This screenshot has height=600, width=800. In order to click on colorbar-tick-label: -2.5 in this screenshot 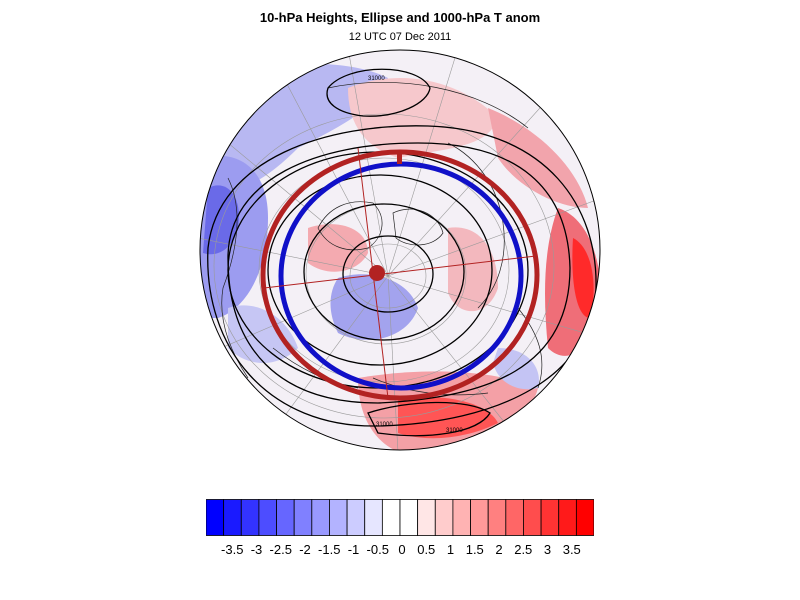, I will do `click(280, 549)`.